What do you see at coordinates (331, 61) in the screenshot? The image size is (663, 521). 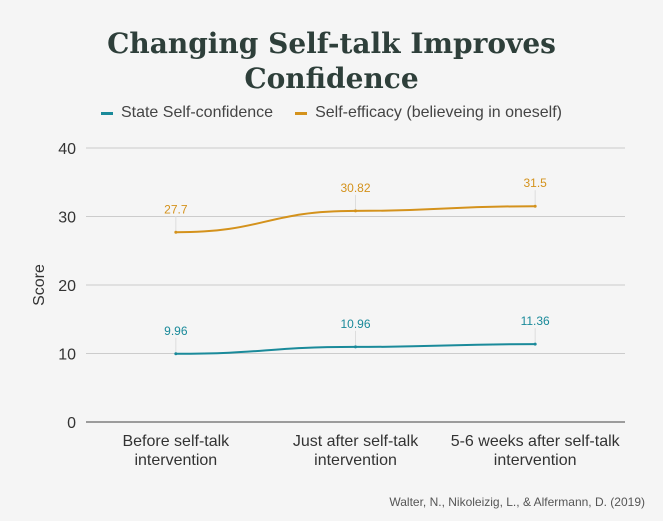 I see `chart-title: Changing Self-talk Improves Confidence` at bounding box center [331, 61].